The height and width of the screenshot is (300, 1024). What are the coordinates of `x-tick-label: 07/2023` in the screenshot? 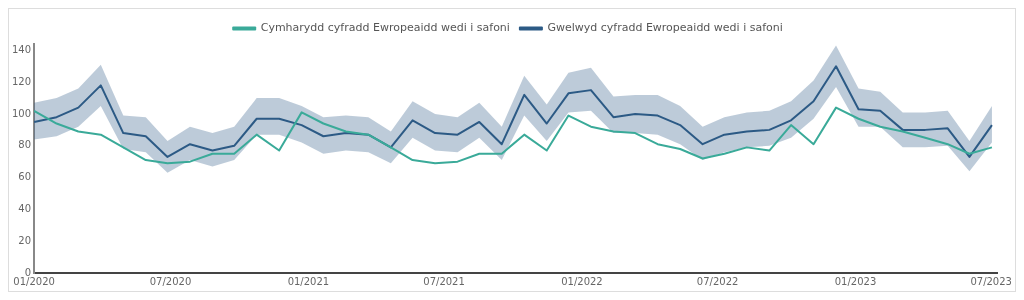 It's located at (991, 281).